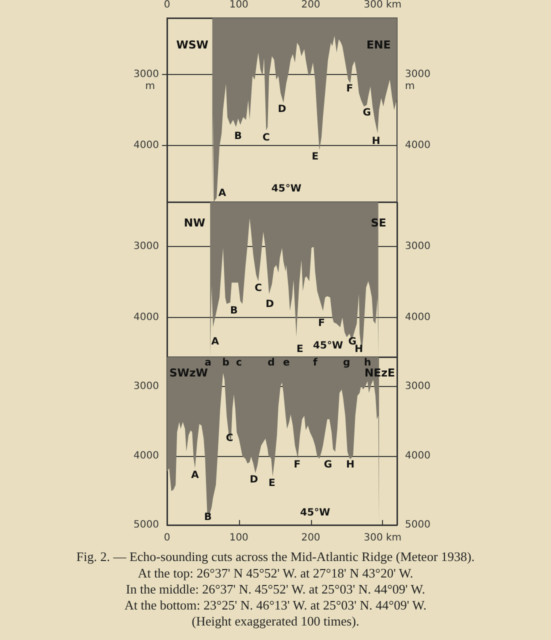 The width and height of the screenshot is (551, 640). I want to click on y2-axis-title: m, so click(410, 86).